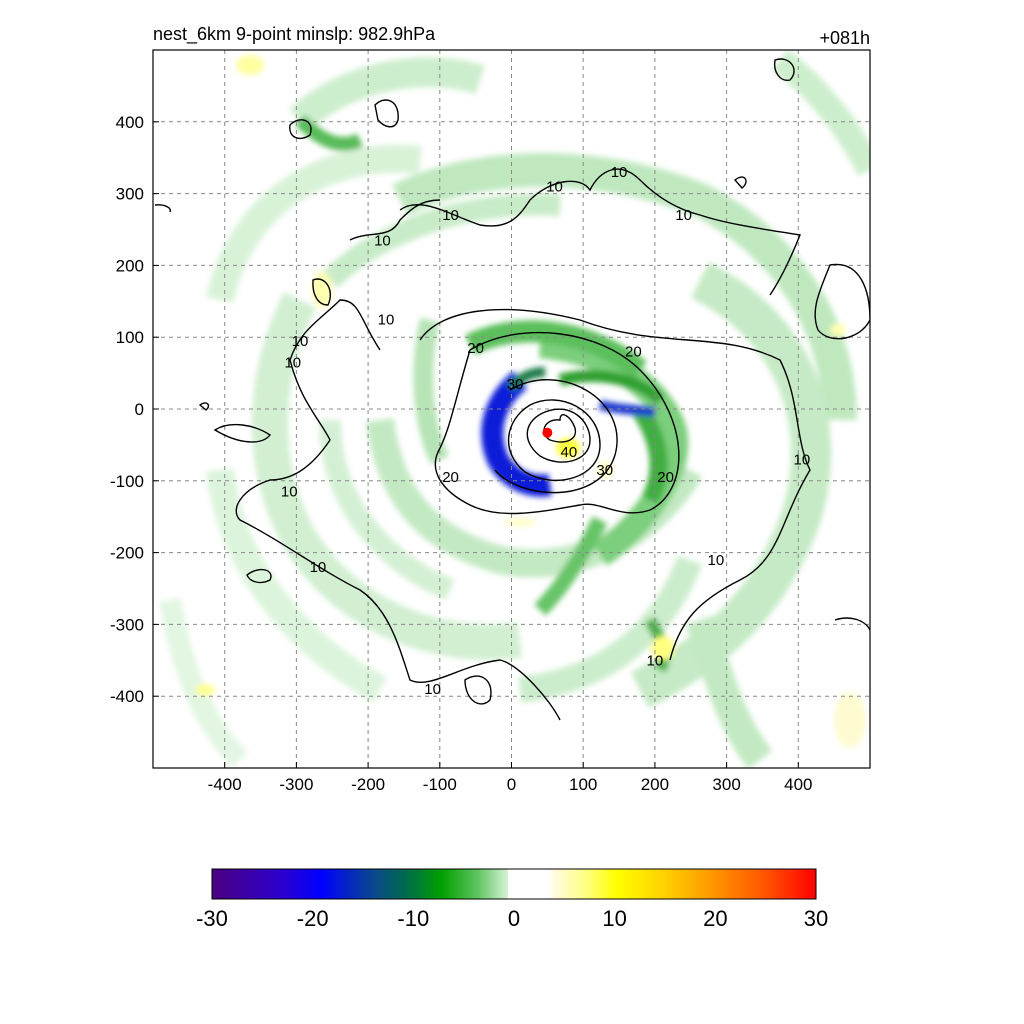 Image resolution: width=1024 pixels, height=1024 pixels. What do you see at coordinates (440, 784) in the screenshot?
I see `x-tick-label: -100` at bounding box center [440, 784].